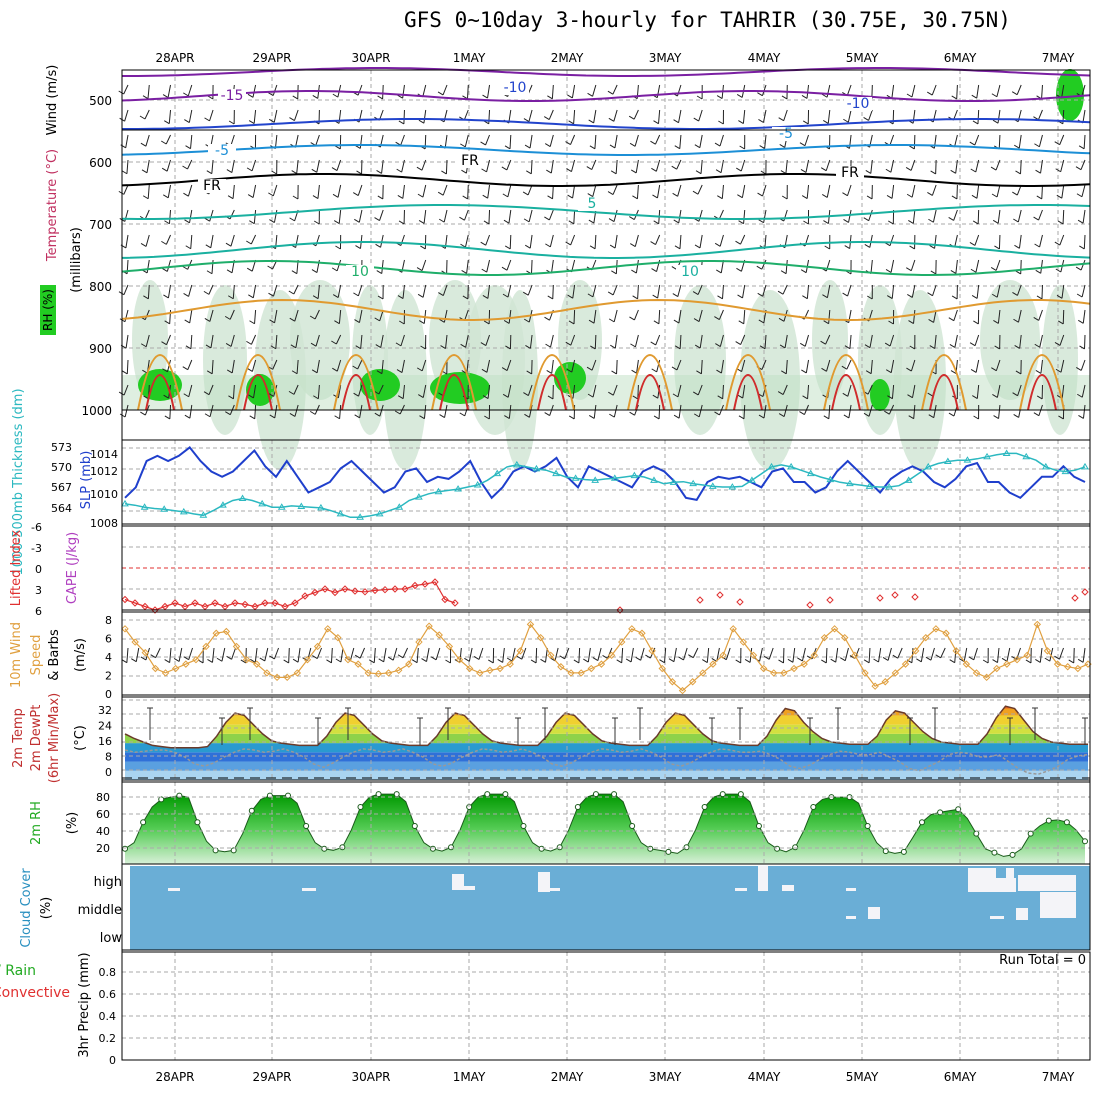 Image resolution: width=1100 pixels, height=1100 pixels. Describe the element at coordinates (108, 639) in the screenshot. I see `wind-tick-label: 6` at that location.